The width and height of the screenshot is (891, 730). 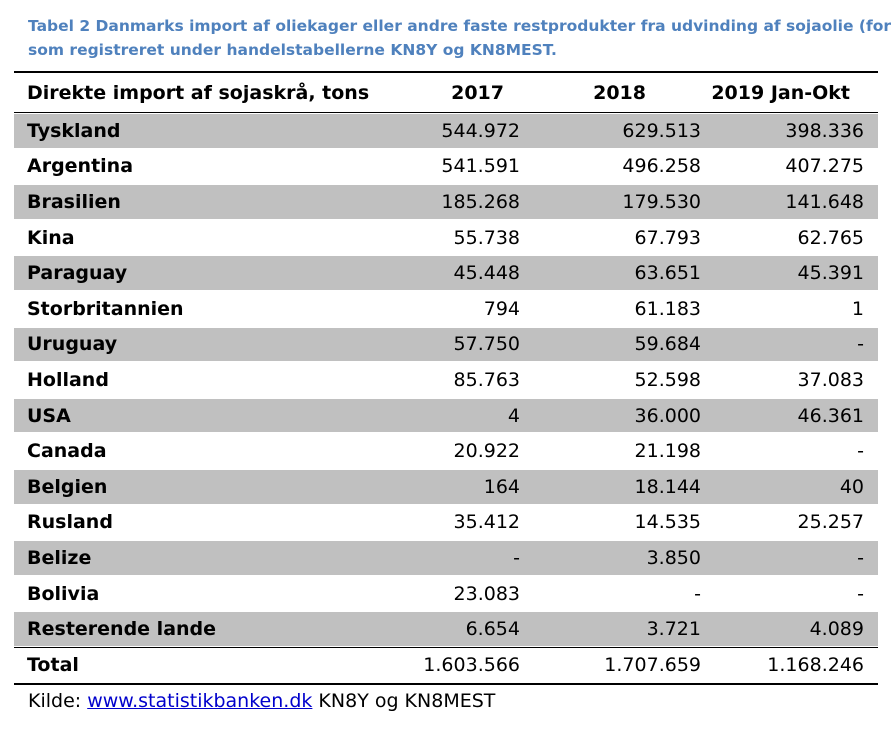 I want to click on cell-value-2017: 794, so click(x=501, y=308).